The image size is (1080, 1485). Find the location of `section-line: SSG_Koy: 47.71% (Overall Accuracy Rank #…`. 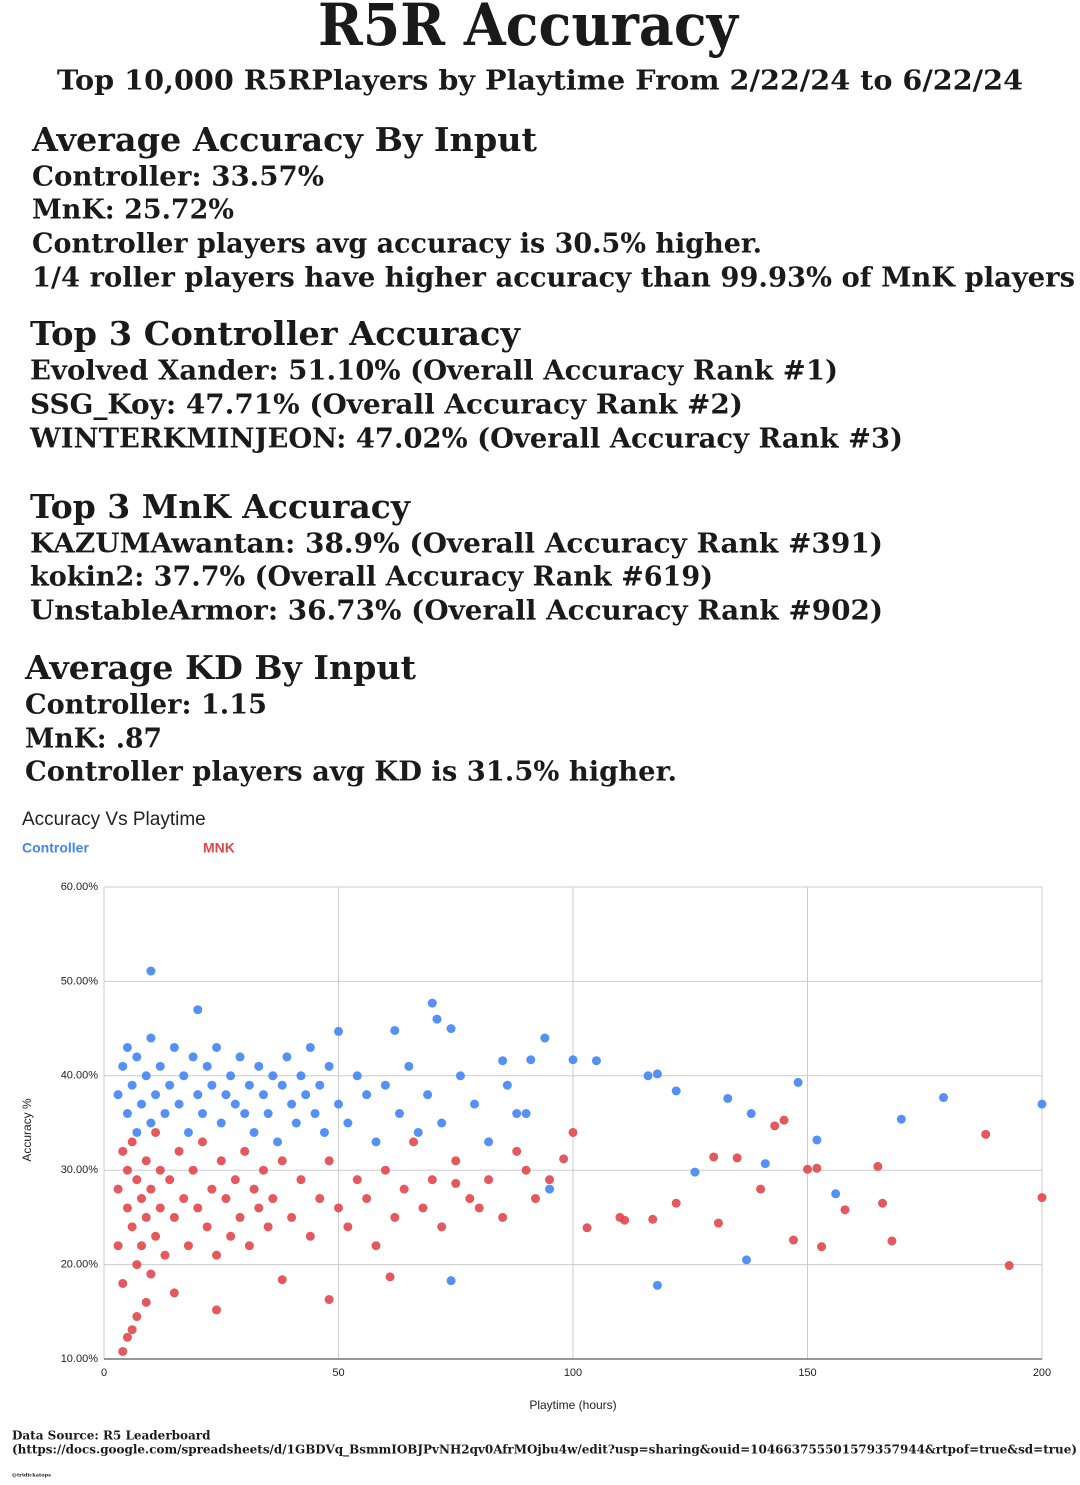

section-line: SSG_Koy: 47.71% (Overall Accuracy Rank #… is located at coordinates (386, 405).